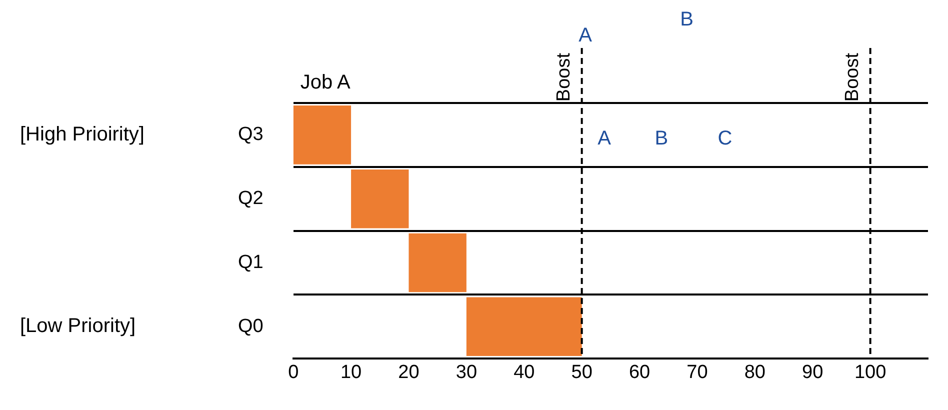 Image resolution: width=948 pixels, height=410 pixels. Describe the element at coordinates (605, 139) in the screenshot. I see `annotation: A` at that location.